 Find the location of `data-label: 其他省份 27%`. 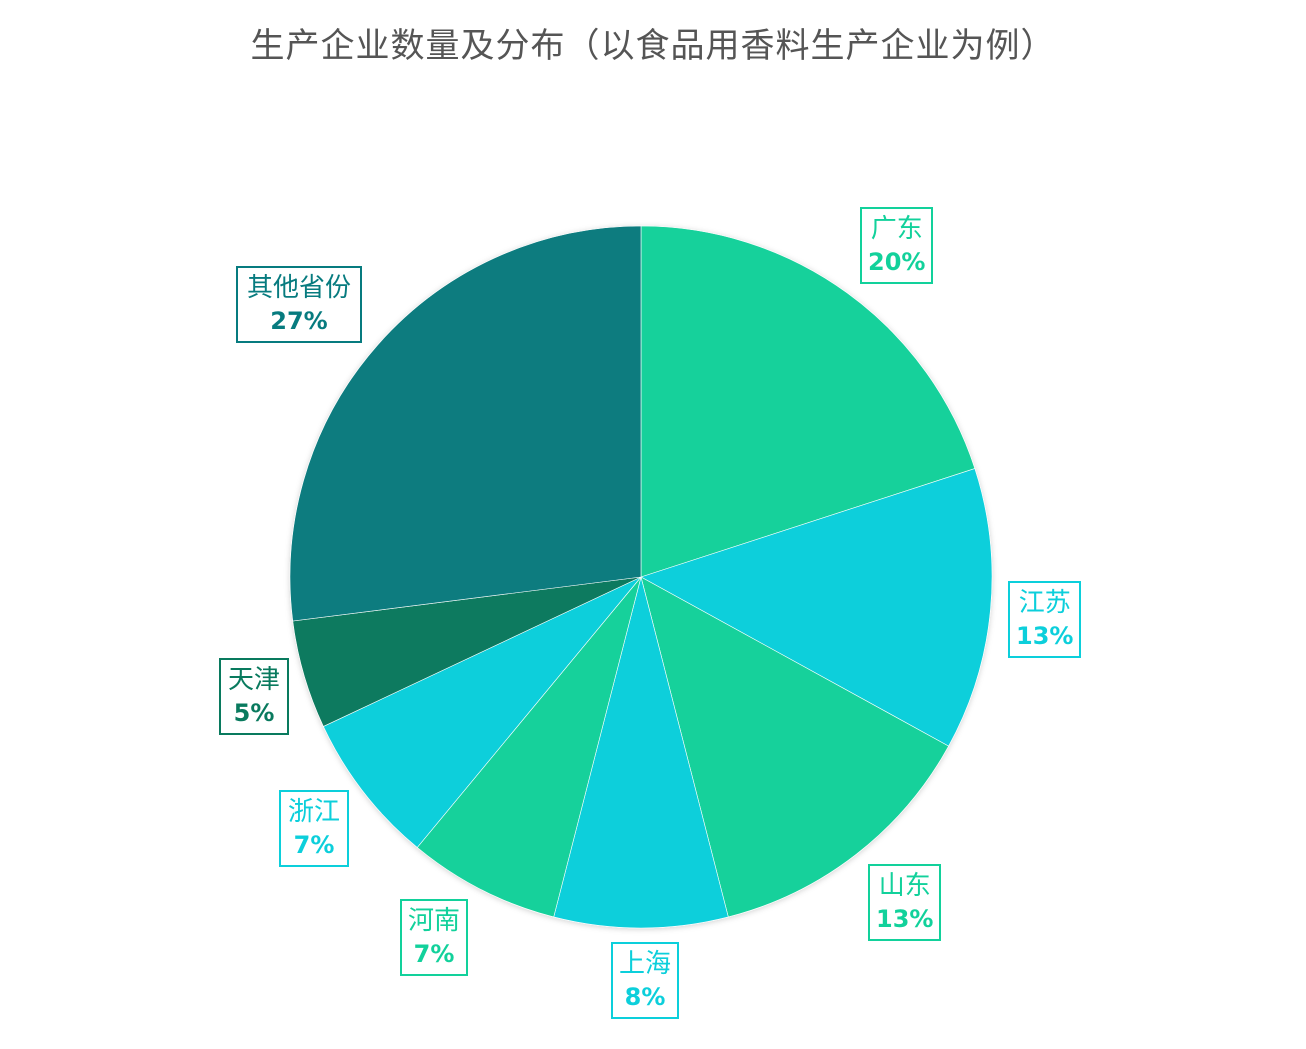

data-label: 其他省份 27% is located at coordinates (299, 304).